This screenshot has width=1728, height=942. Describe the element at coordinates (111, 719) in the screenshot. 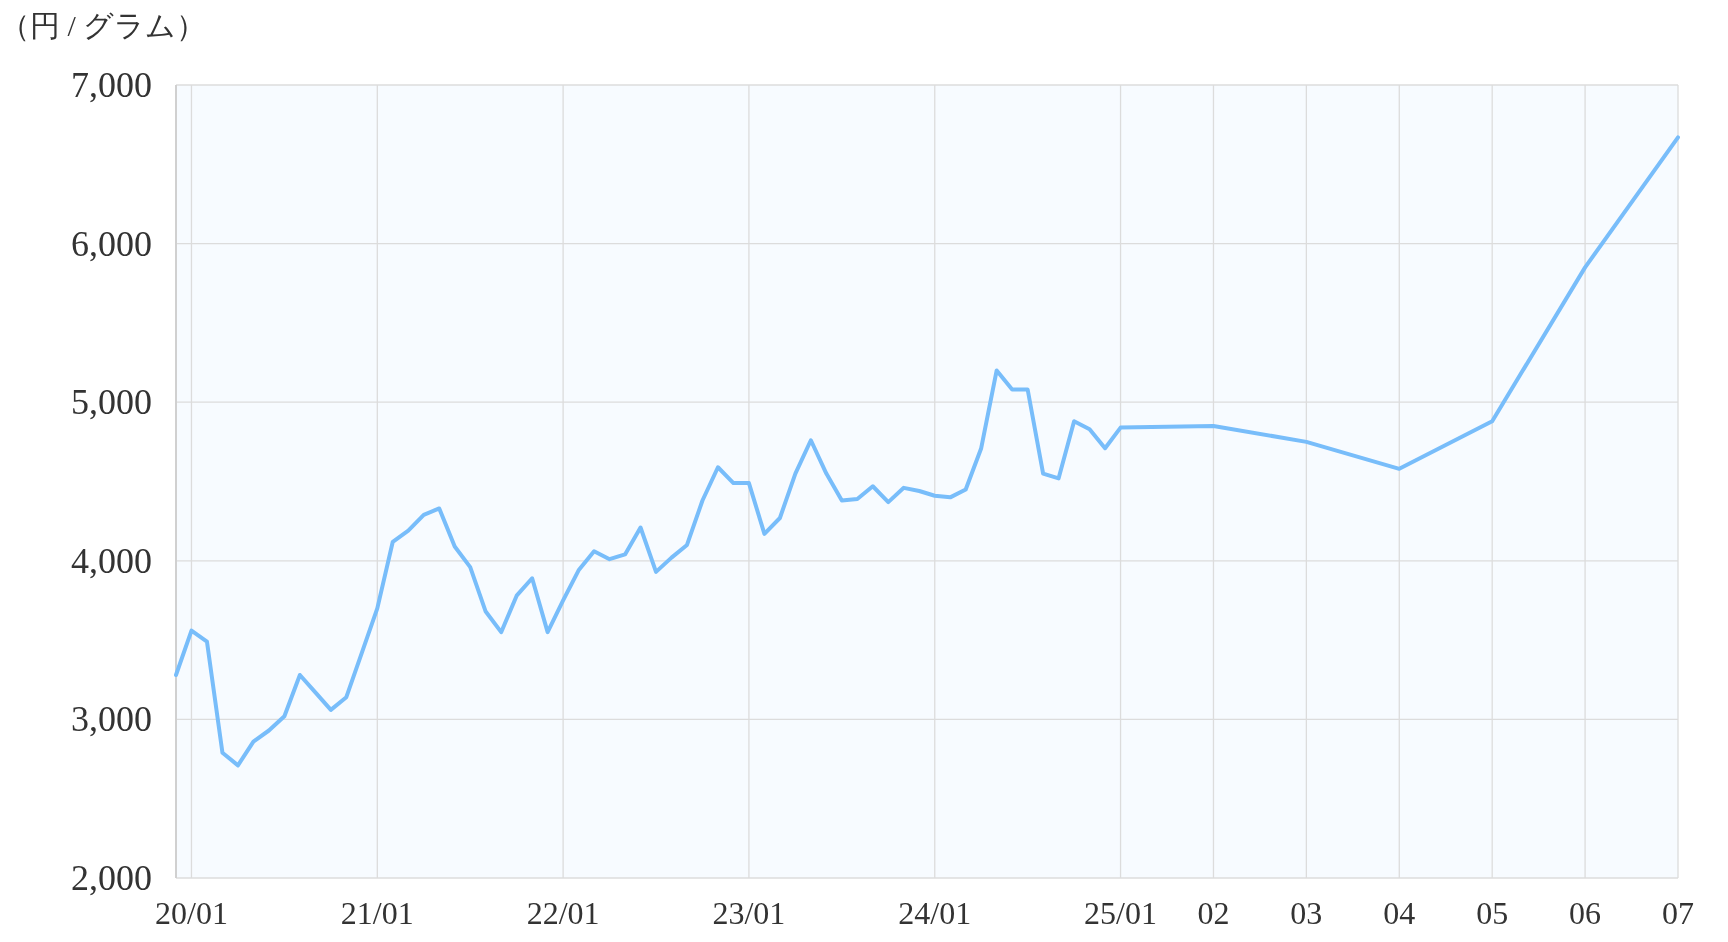

I see `y-tick-label: 3,000` at that location.